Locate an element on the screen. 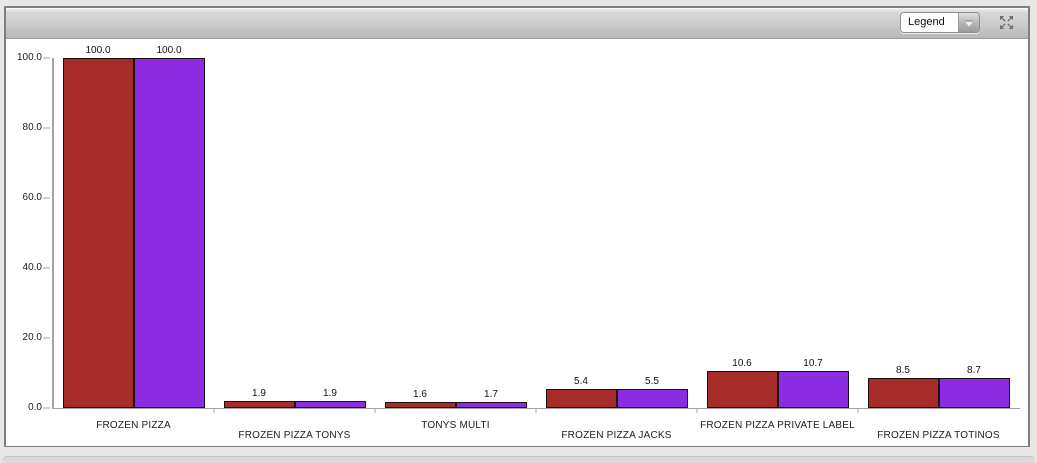 Image resolution: width=1037 pixels, height=463 pixels. y-axis-label: 40.0 is located at coordinates (32, 267).